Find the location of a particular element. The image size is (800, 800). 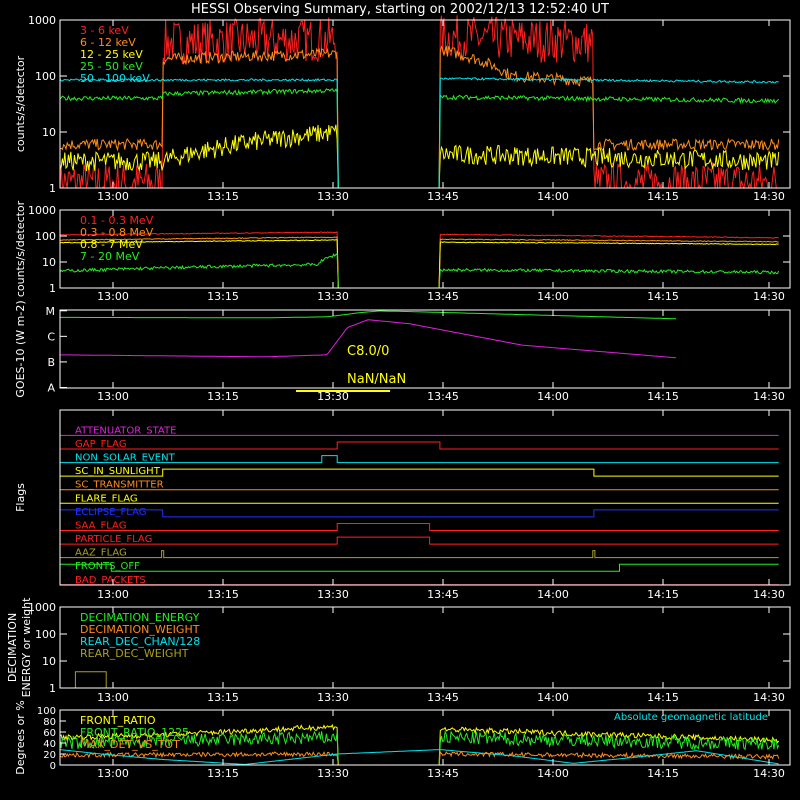

goes-class-label: C8.0/0 is located at coordinates (368, 351).